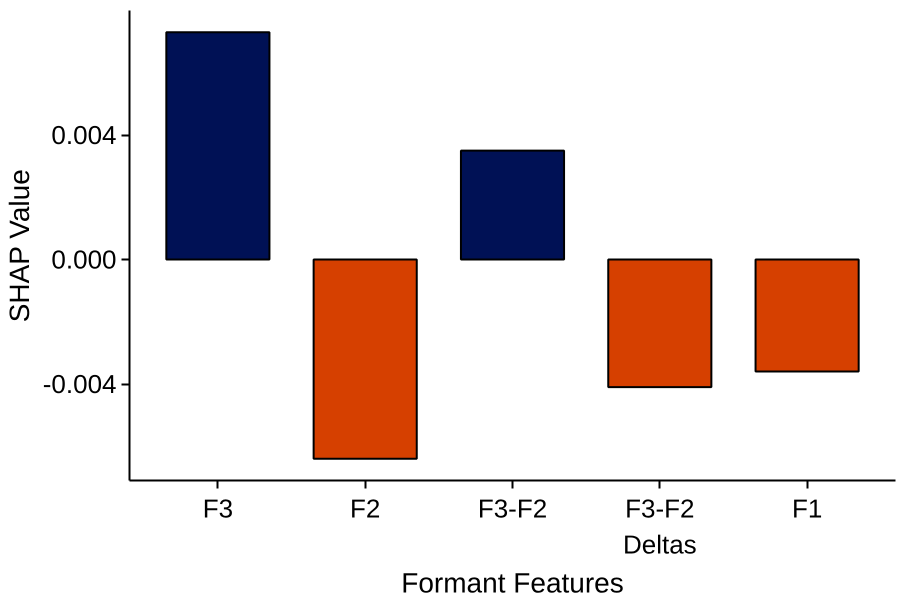  Describe the element at coordinates (84, 259) in the screenshot. I see `y-tick-label: 0.000` at that location.